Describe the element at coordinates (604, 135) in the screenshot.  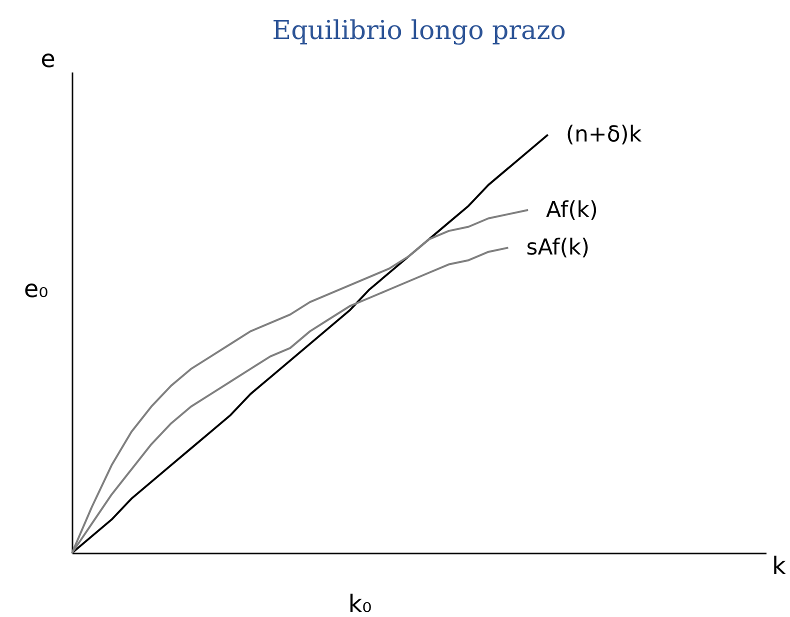
I see `series-label: (n+δ)k` at that location.